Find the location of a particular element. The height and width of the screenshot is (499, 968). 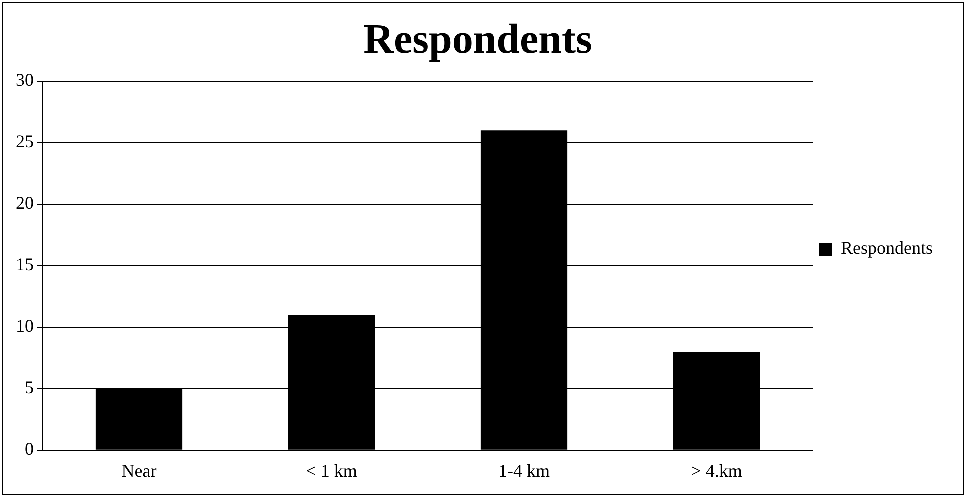

y-tick-label: 25 is located at coordinates (25, 142).